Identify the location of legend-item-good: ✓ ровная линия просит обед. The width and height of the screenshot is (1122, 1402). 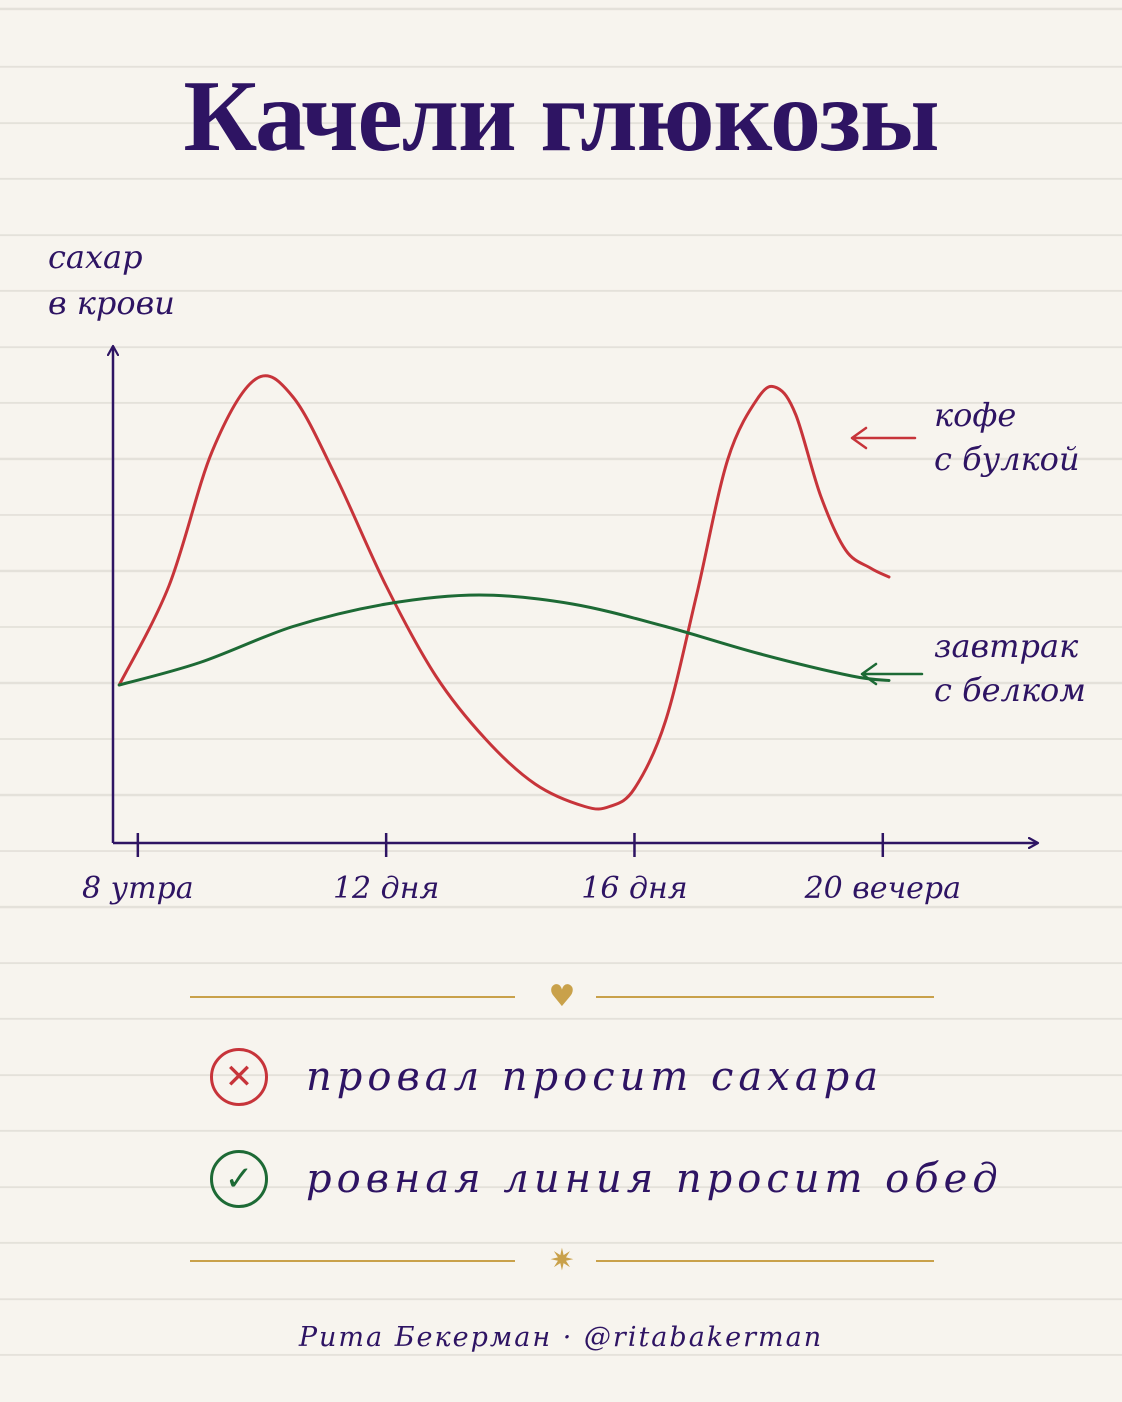
(606, 1179).